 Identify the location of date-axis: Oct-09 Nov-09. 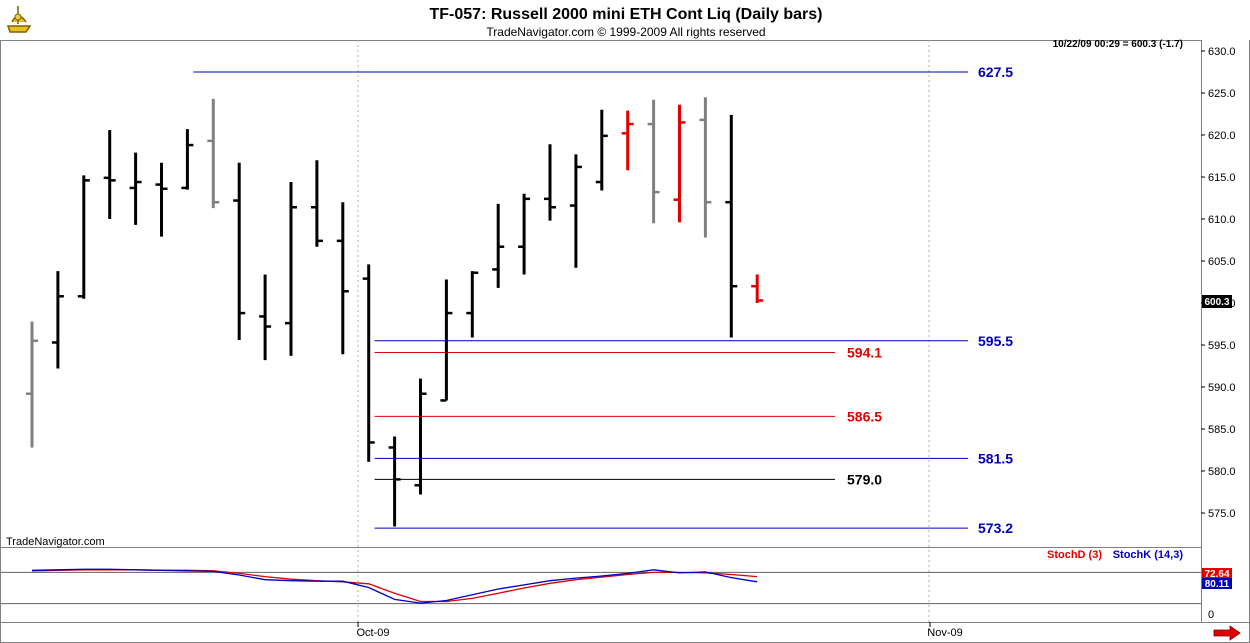
(659, 630).